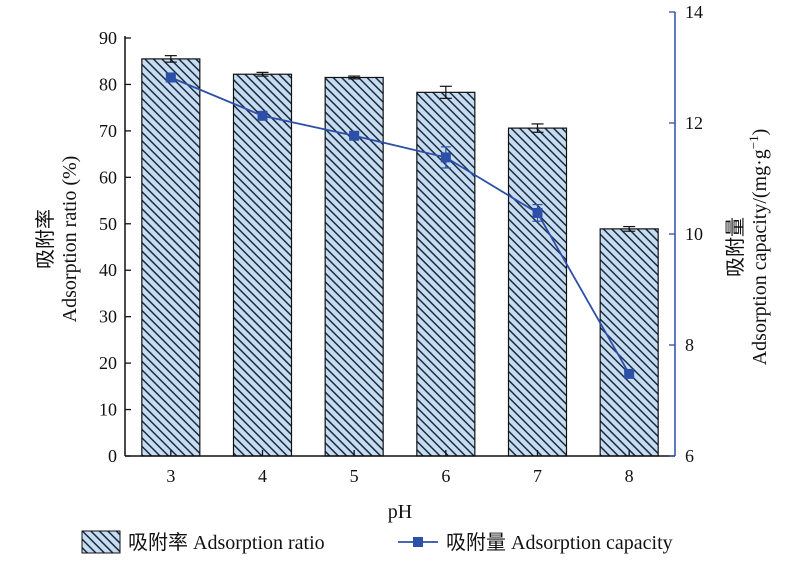  What do you see at coordinates (689, 456) in the screenshot?
I see `right-tick-label-6: 6` at bounding box center [689, 456].